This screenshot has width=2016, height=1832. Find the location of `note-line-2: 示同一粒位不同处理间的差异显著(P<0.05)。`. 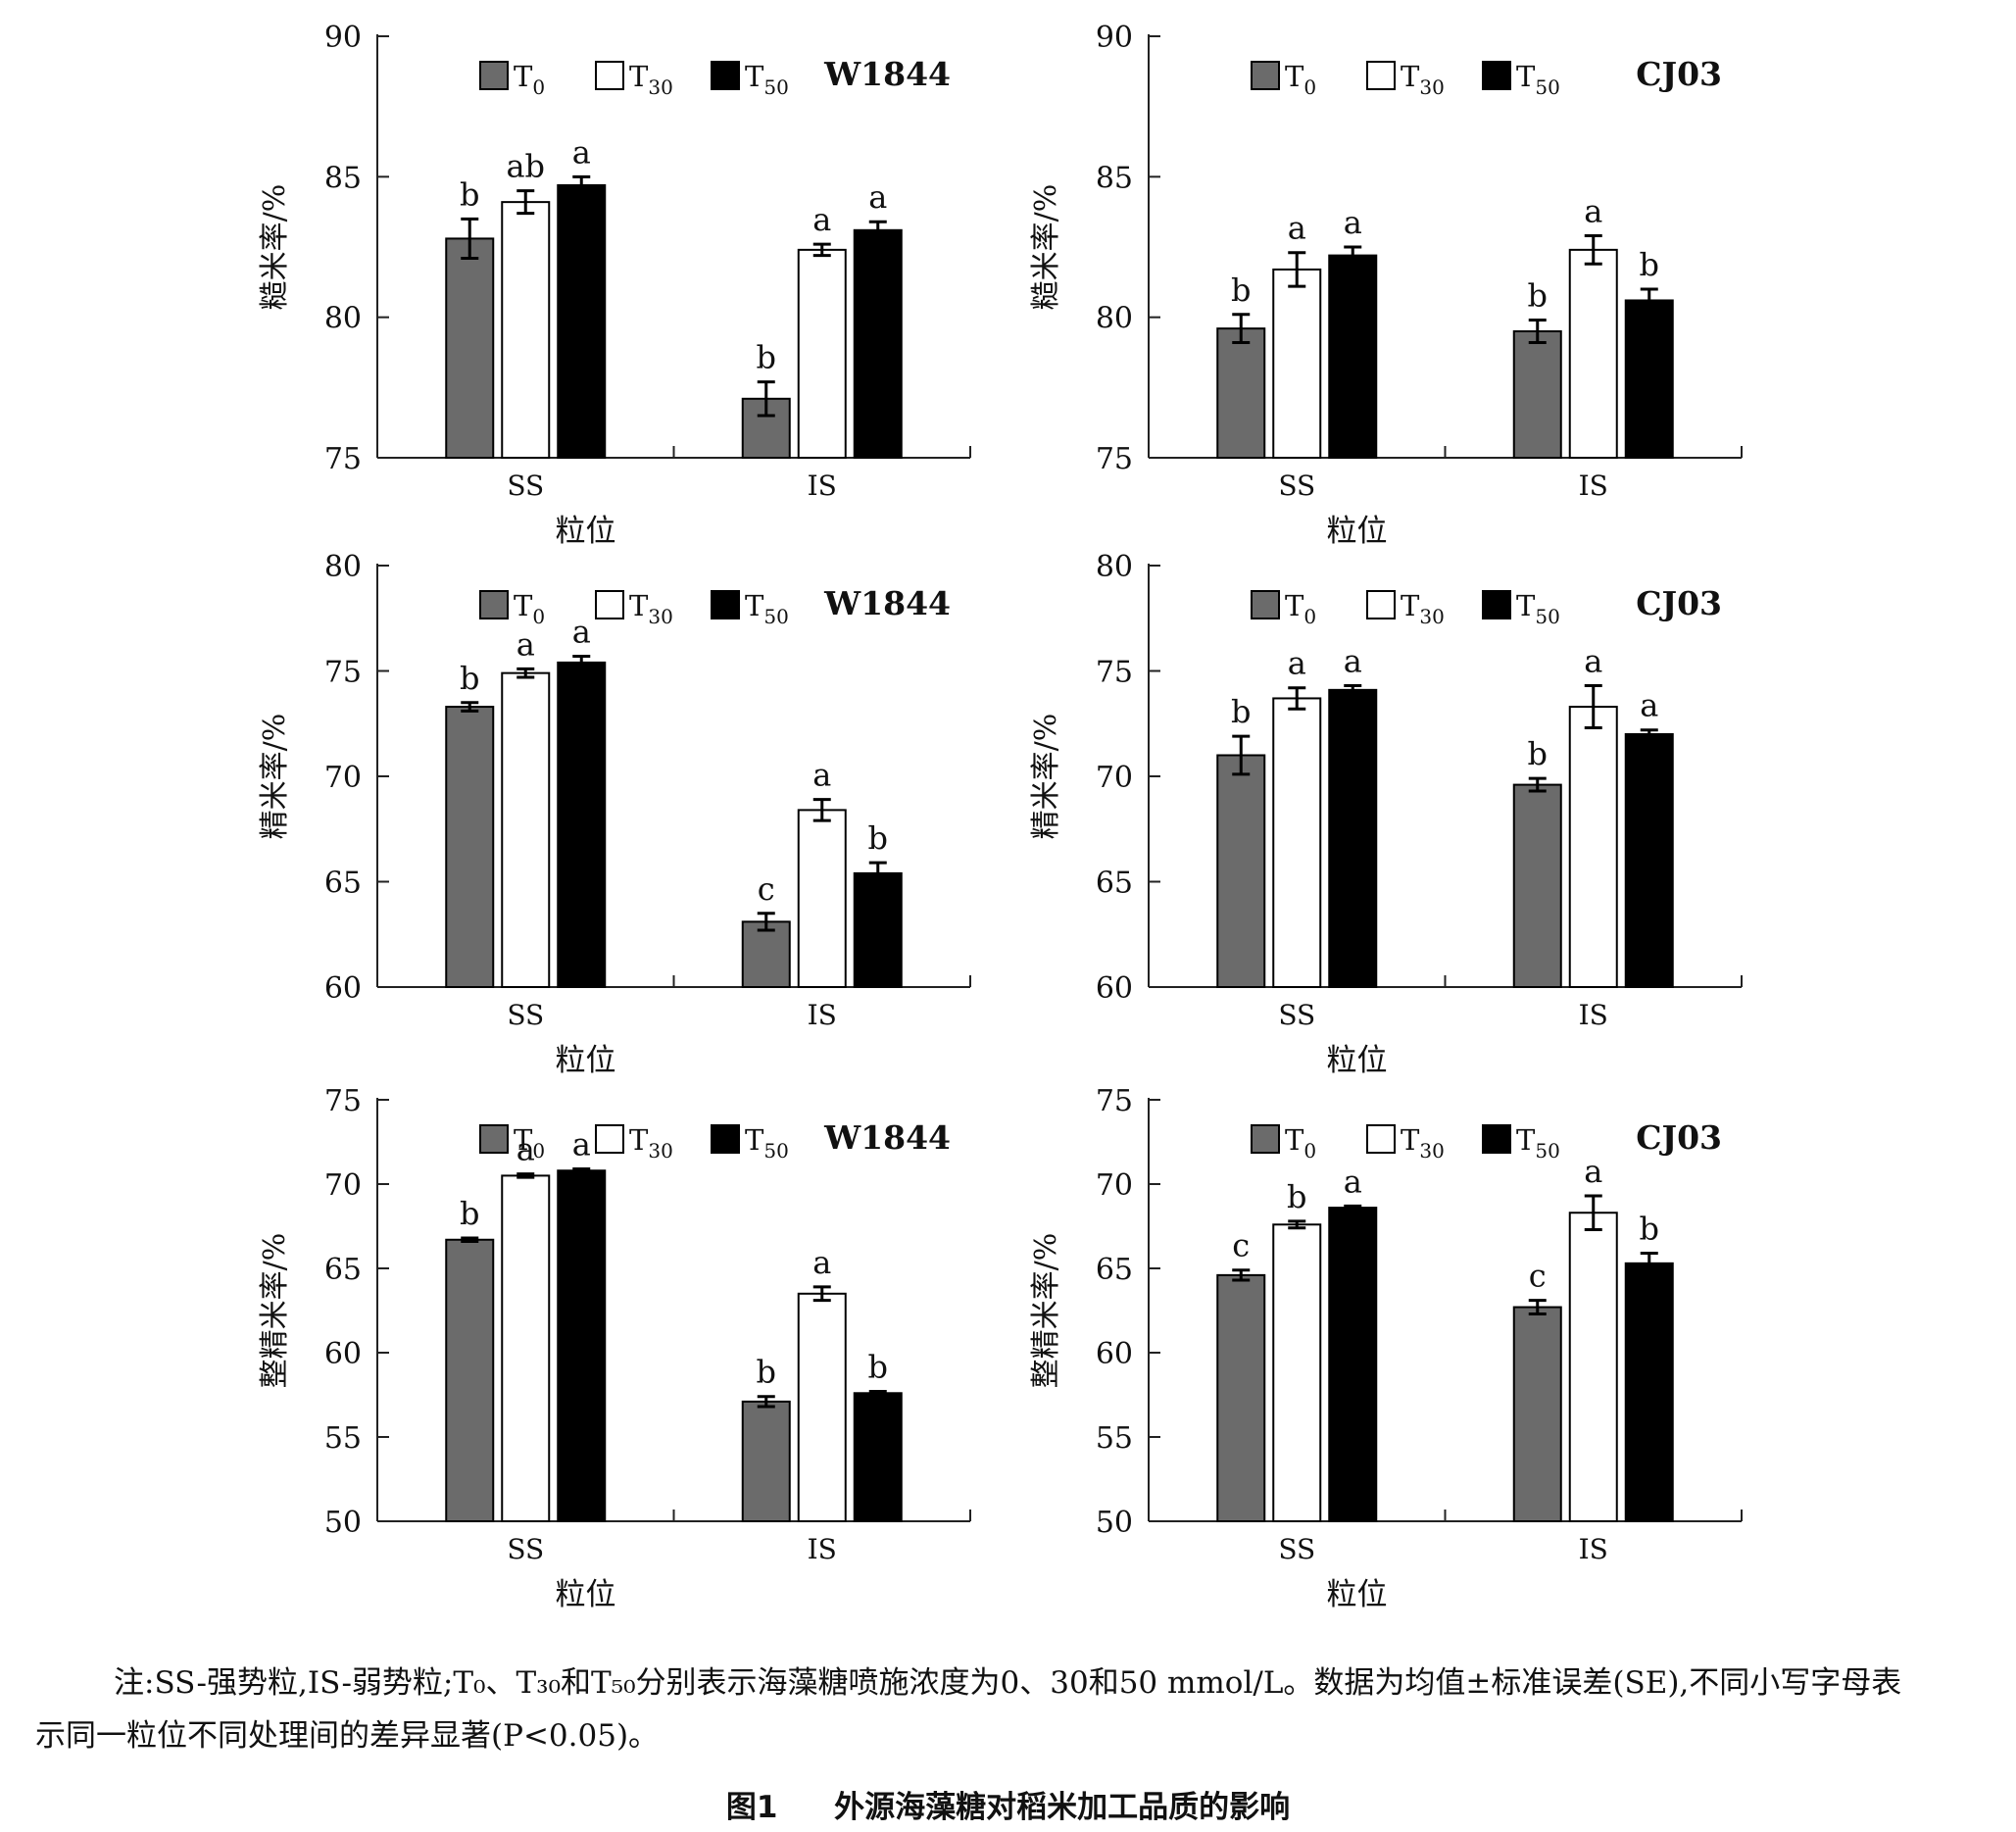

note-line-2: 示同一粒位不同处理间的差异显著(P<0.05)。 is located at coordinates (347, 1736).